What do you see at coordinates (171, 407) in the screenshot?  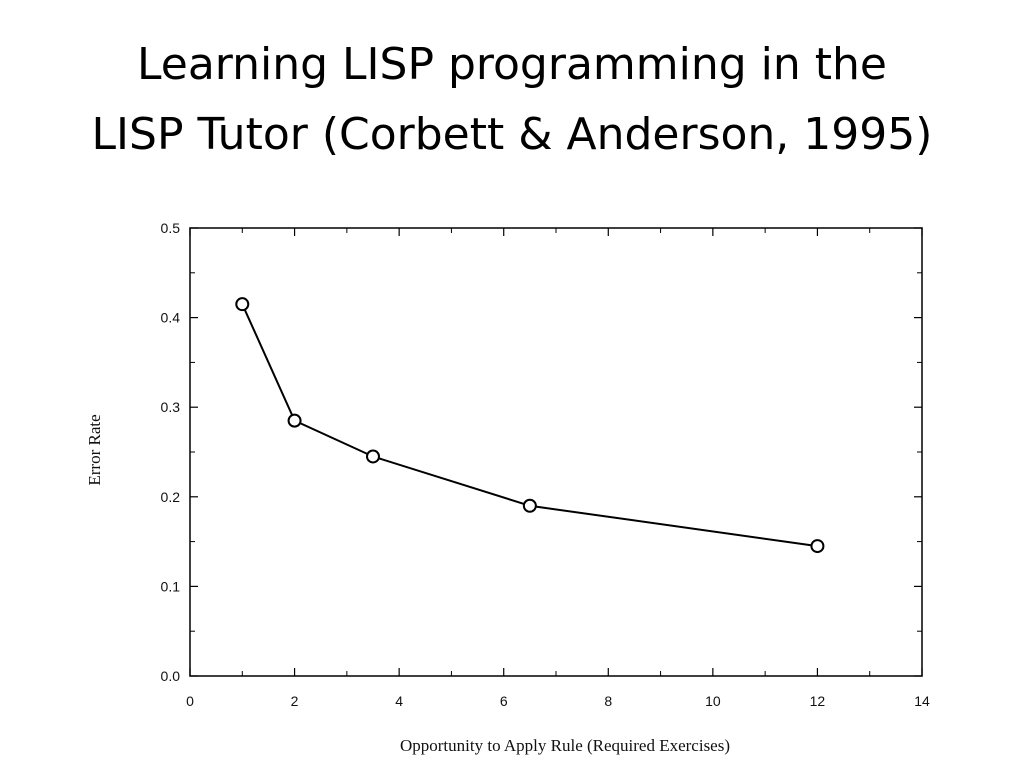 I see `y-tick-label: 0.3` at bounding box center [171, 407].